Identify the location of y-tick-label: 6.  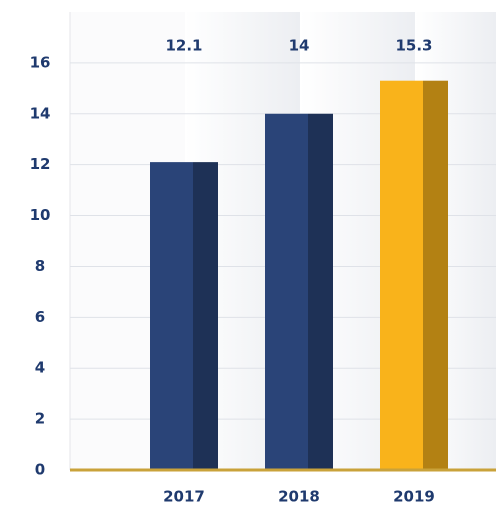
(40, 317).